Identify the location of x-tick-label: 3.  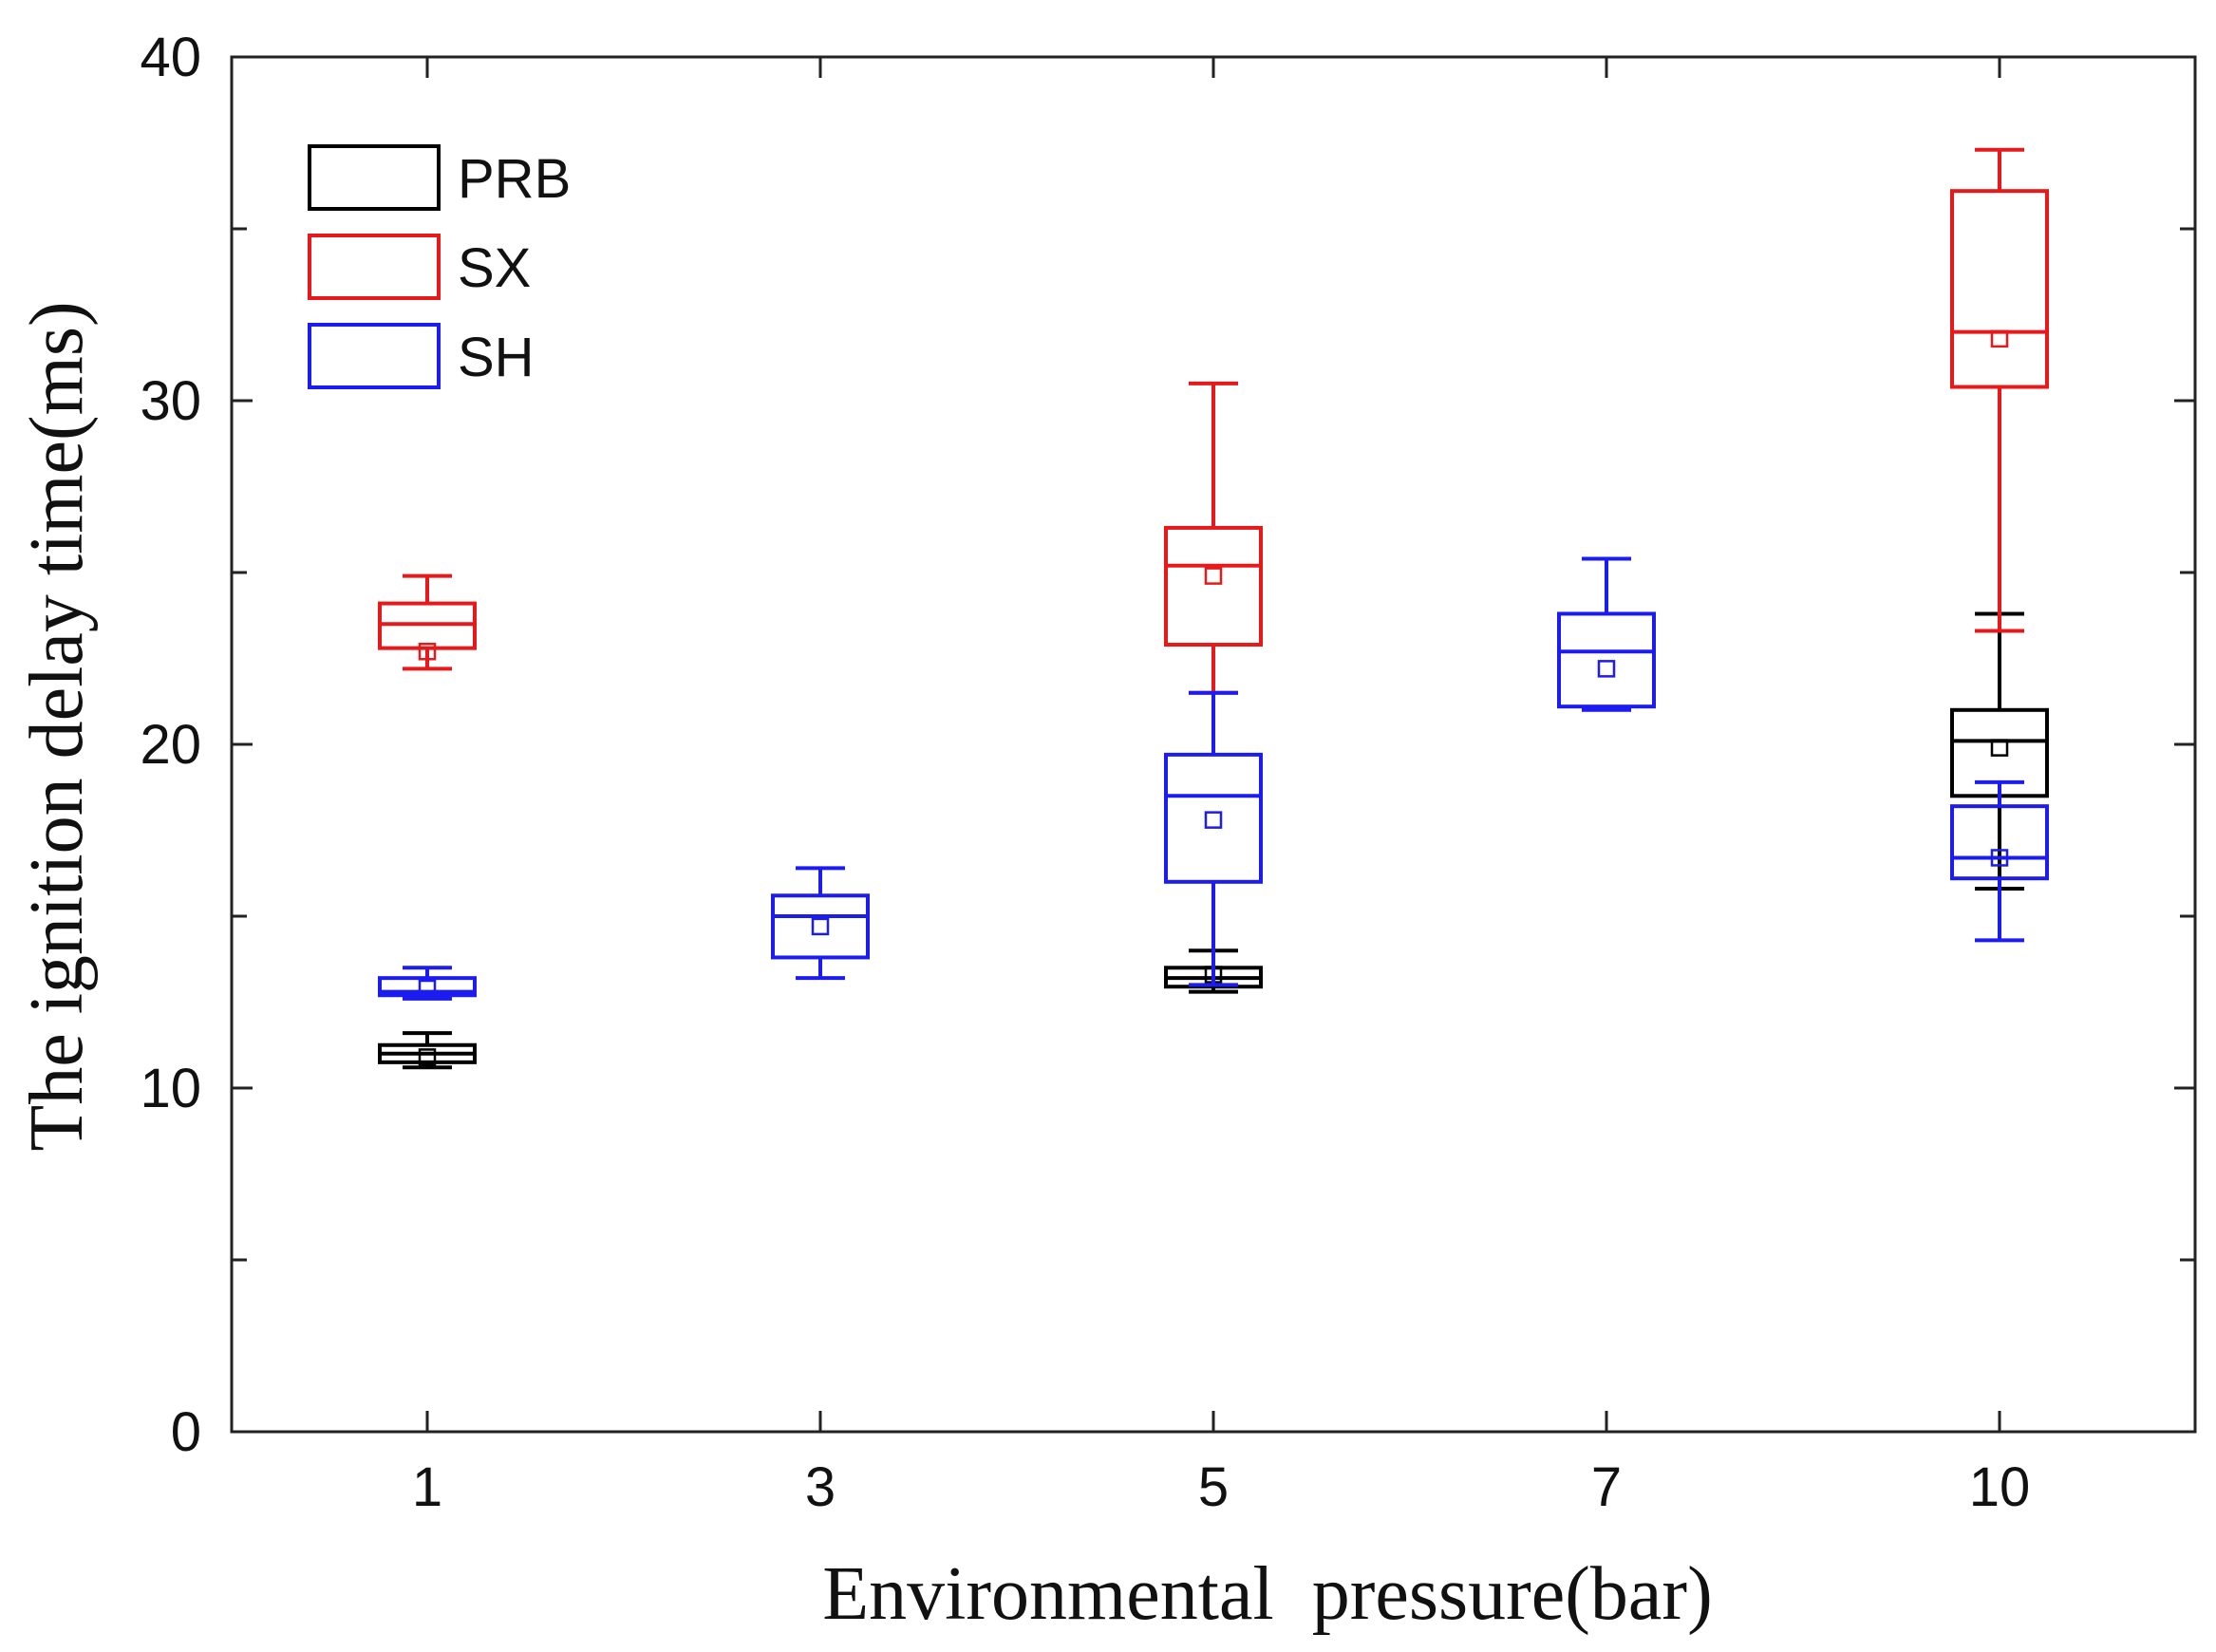
(821, 1487).